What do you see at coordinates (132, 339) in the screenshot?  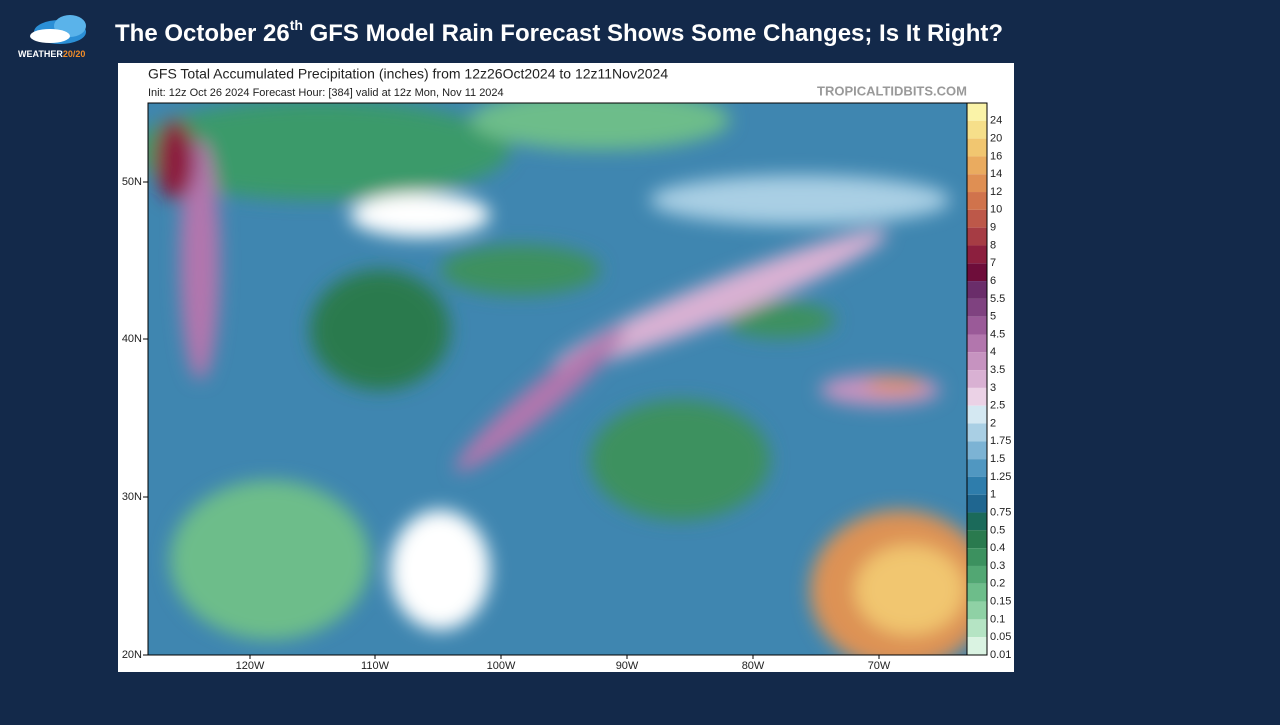 I see `lat-label: 40N` at bounding box center [132, 339].